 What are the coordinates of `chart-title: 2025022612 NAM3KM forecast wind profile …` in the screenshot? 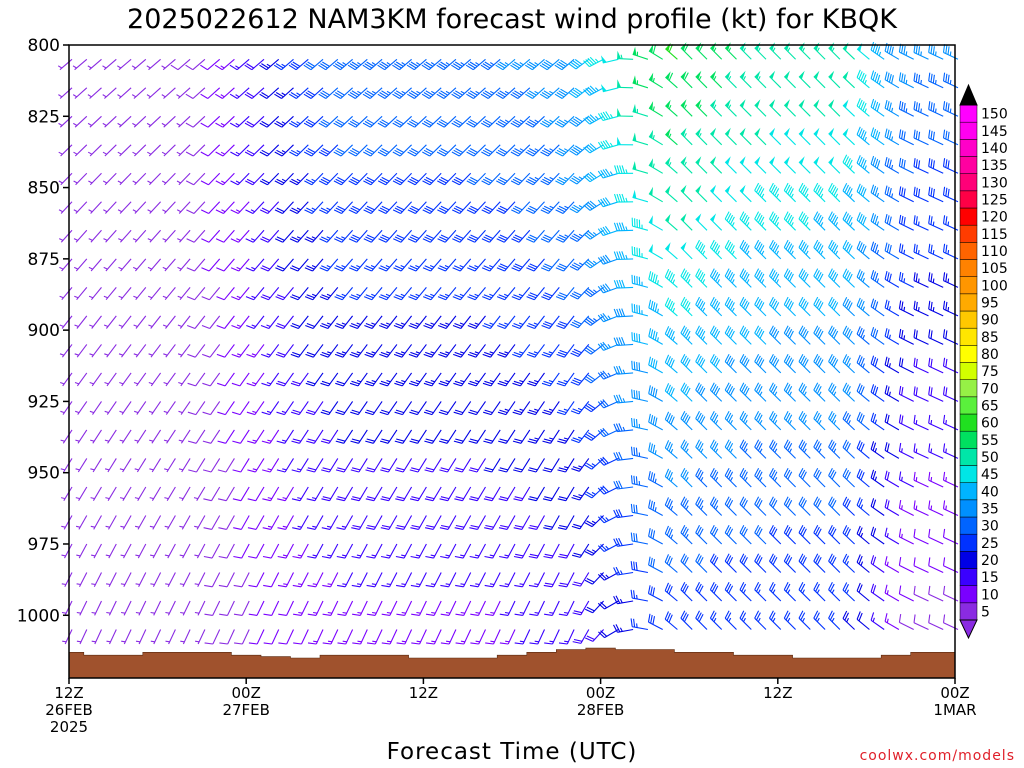 It's located at (512, 19).